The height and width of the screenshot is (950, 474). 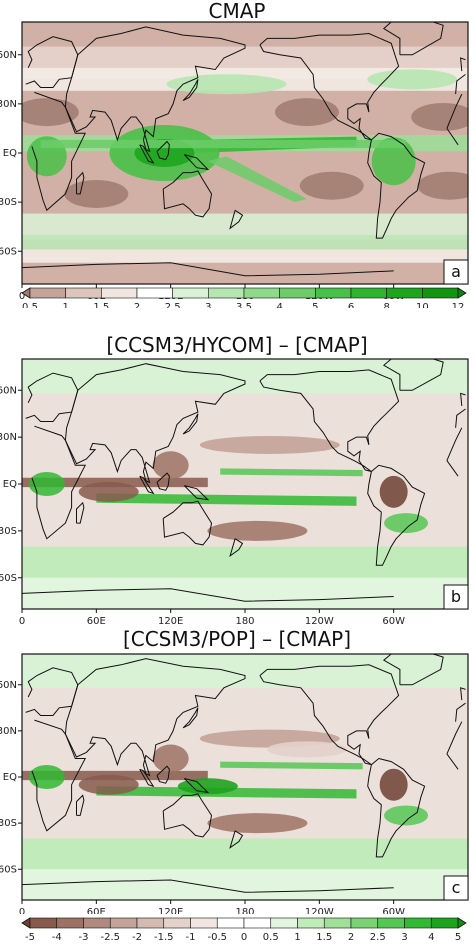 What do you see at coordinates (279, 305) in the screenshot?
I see `colorbar-label: 4` at bounding box center [279, 305].